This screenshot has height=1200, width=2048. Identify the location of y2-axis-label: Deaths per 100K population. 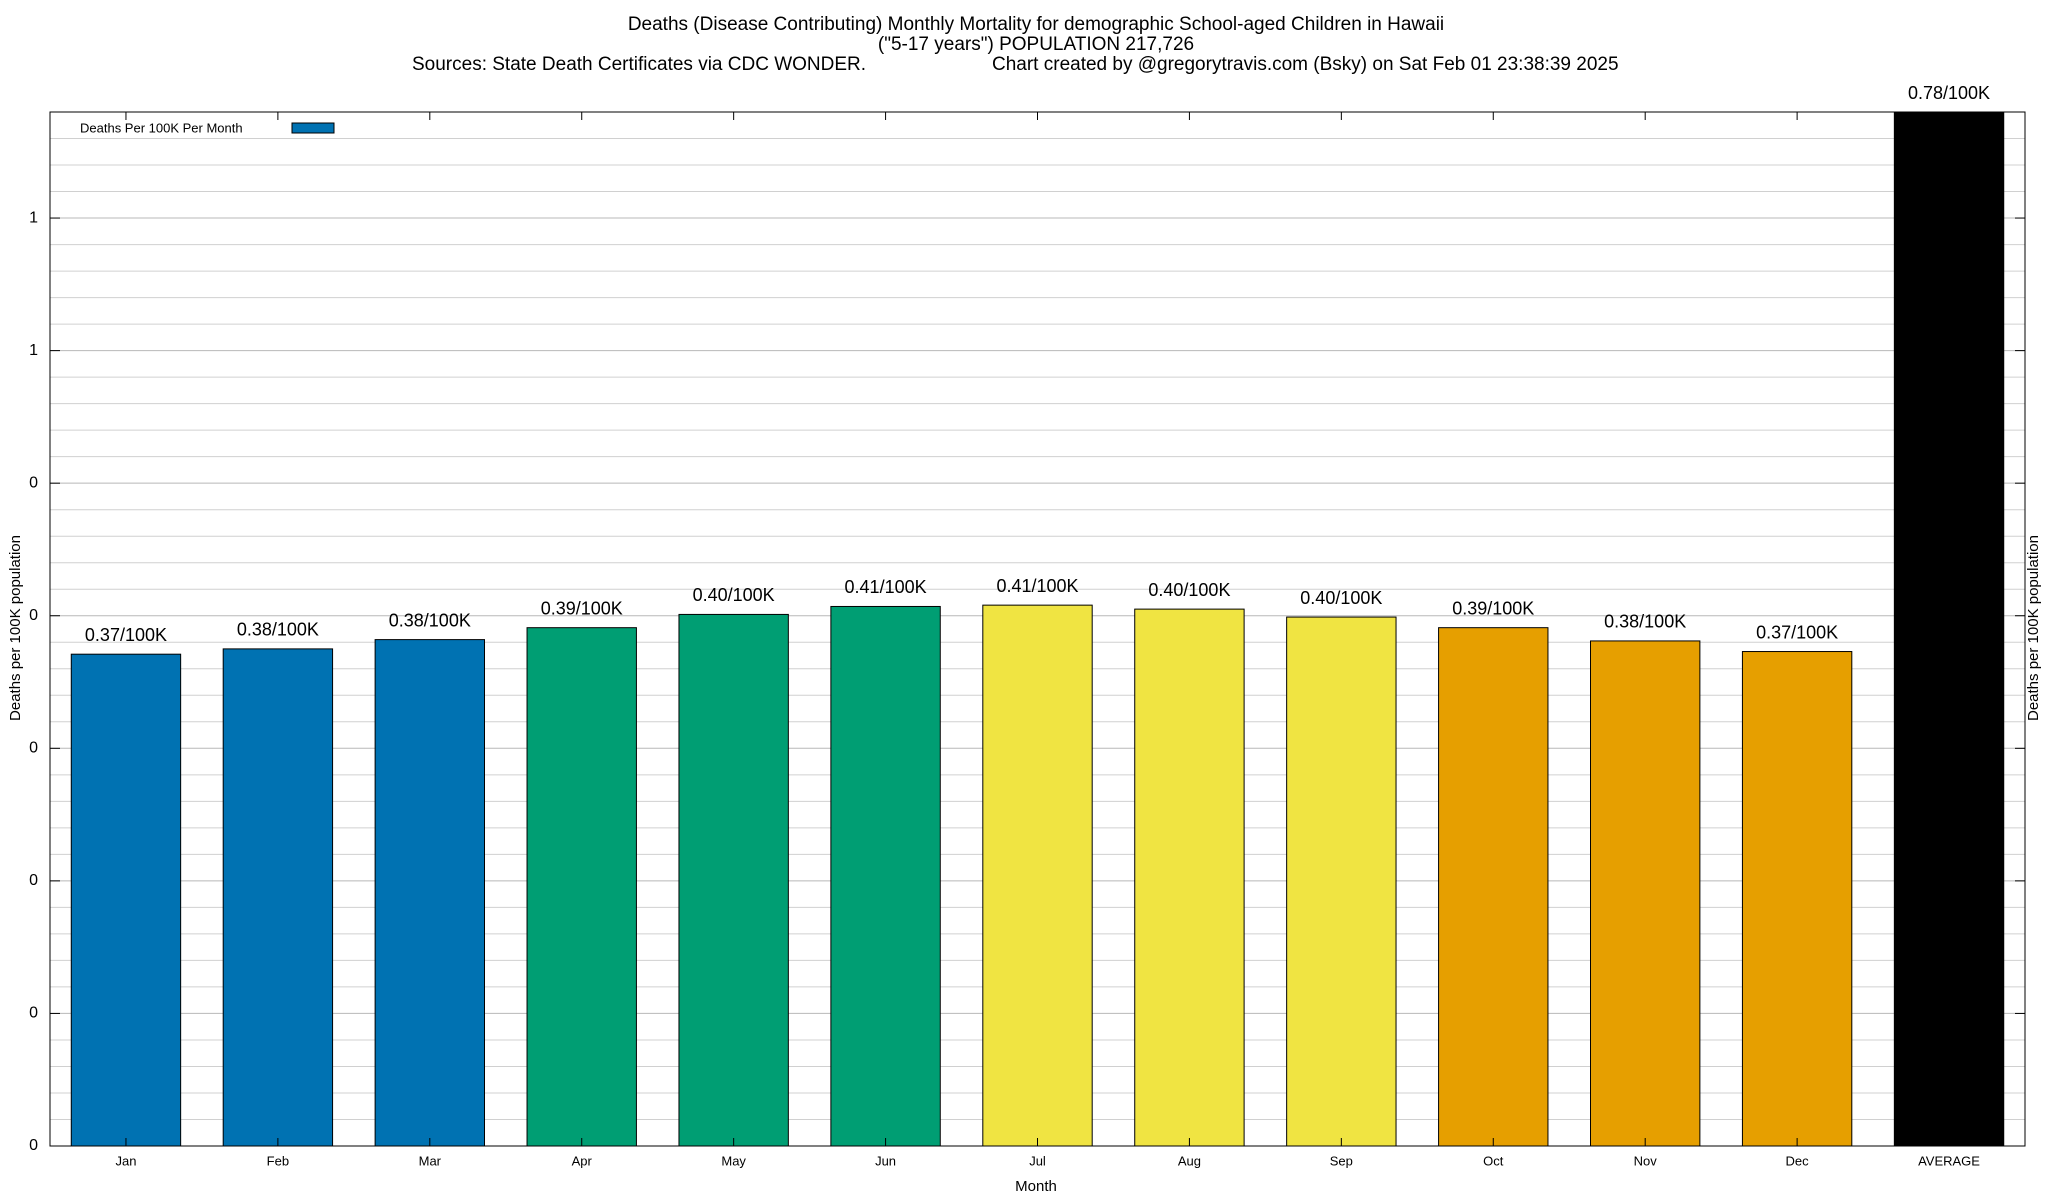
(2033, 628).